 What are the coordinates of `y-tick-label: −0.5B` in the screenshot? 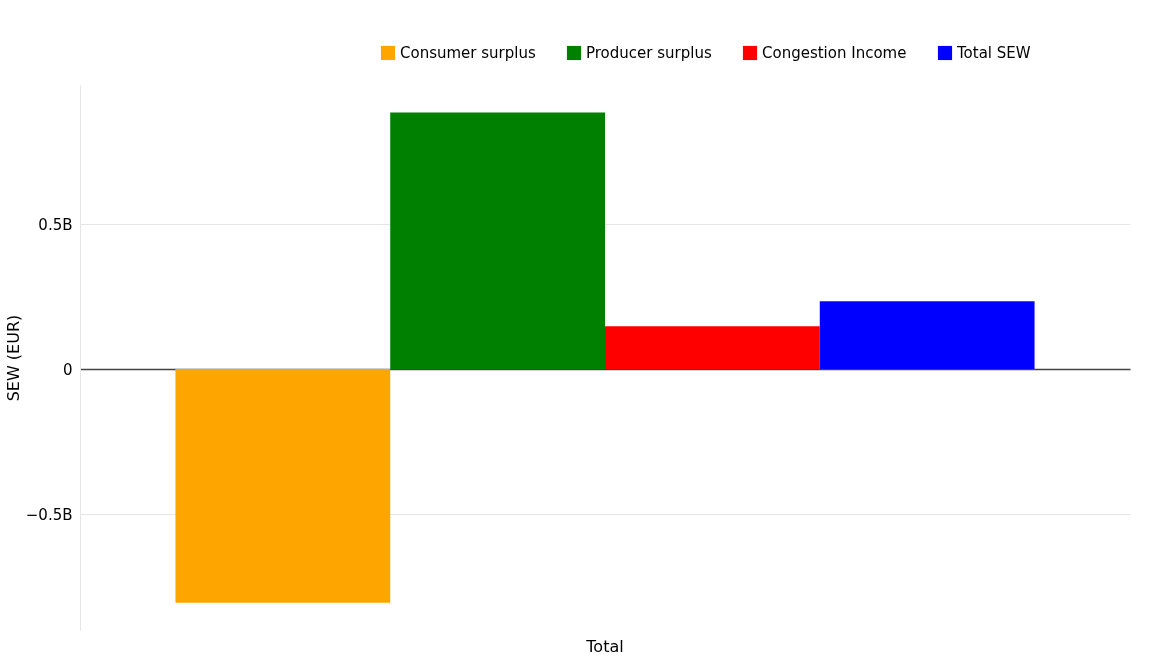 It's located at (49, 514).